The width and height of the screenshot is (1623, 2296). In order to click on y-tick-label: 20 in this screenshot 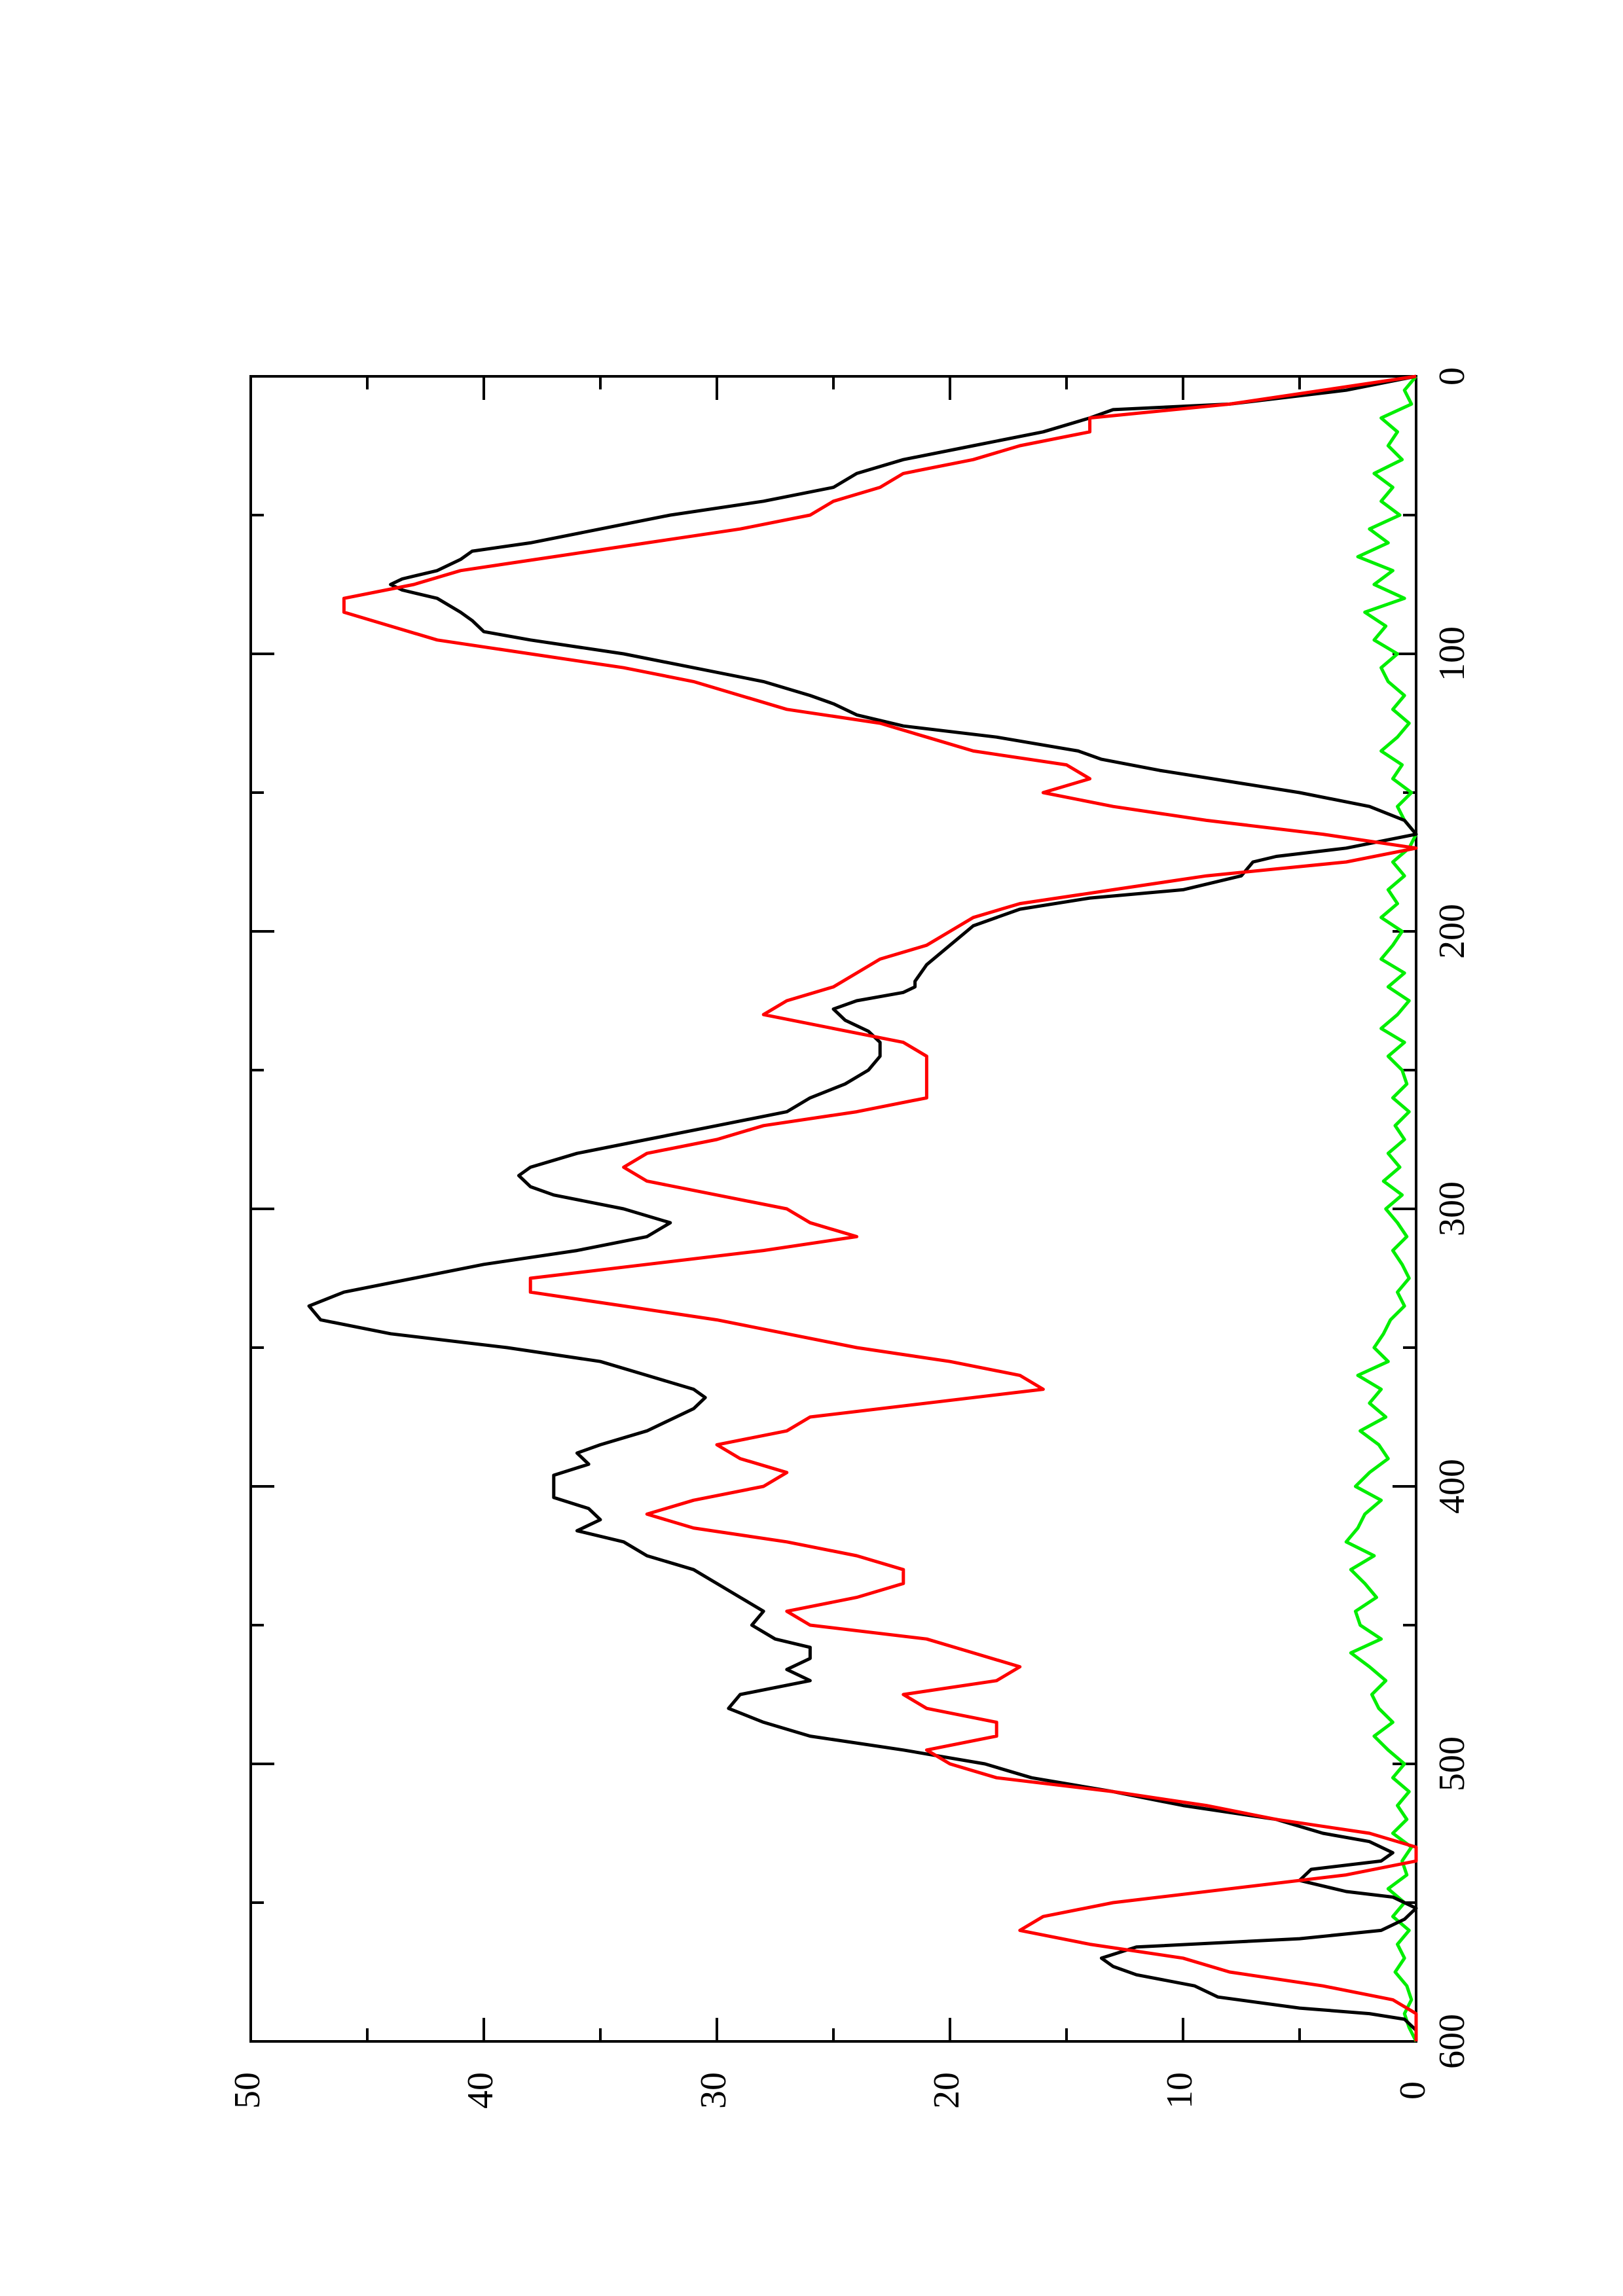, I will do `click(946, 2090)`.